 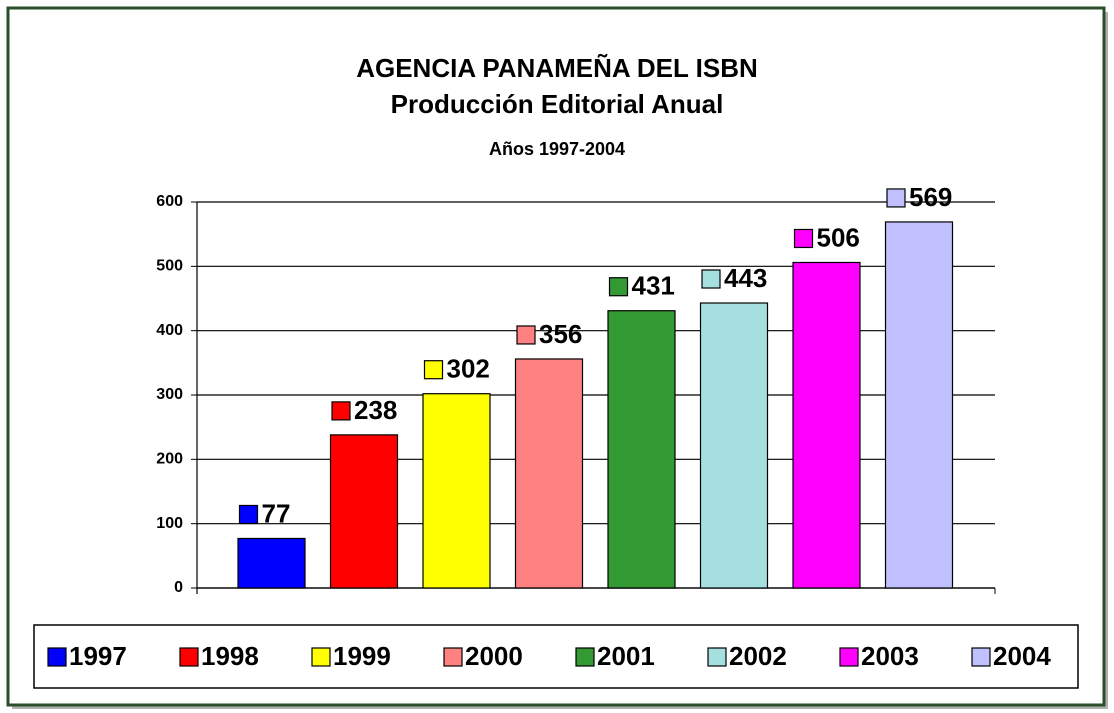 What do you see at coordinates (745, 278) in the screenshot?
I see `data-label: 443` at bounding box center [745, 278].